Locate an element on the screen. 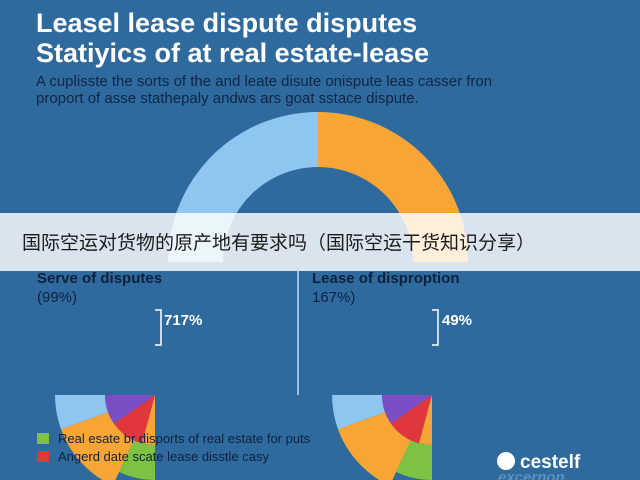  logo-subtext: excernon is located at coordinates (531, 474).